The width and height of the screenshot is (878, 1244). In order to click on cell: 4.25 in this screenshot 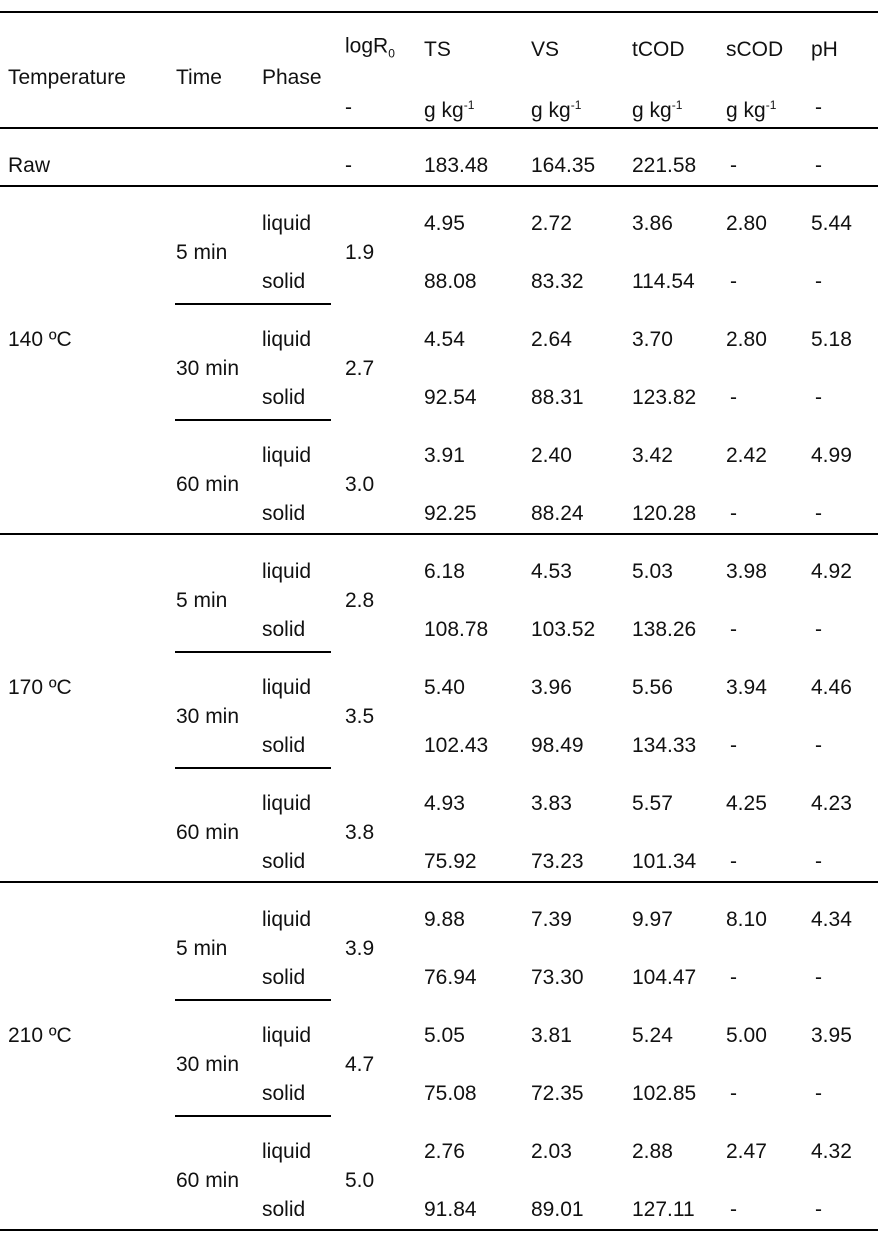, I will do `click(746, 803)`.